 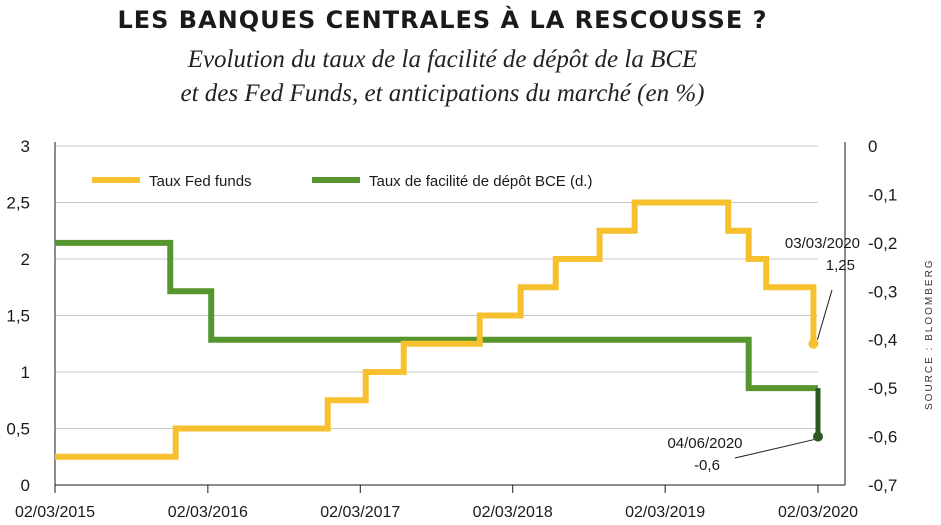 What do you see at coordinates (442, 20) in the screenshot?
I see `chart-title: LES BANQUES CENTRALES À LA RESCOUSSE ?` at bounding box center [442, 20].